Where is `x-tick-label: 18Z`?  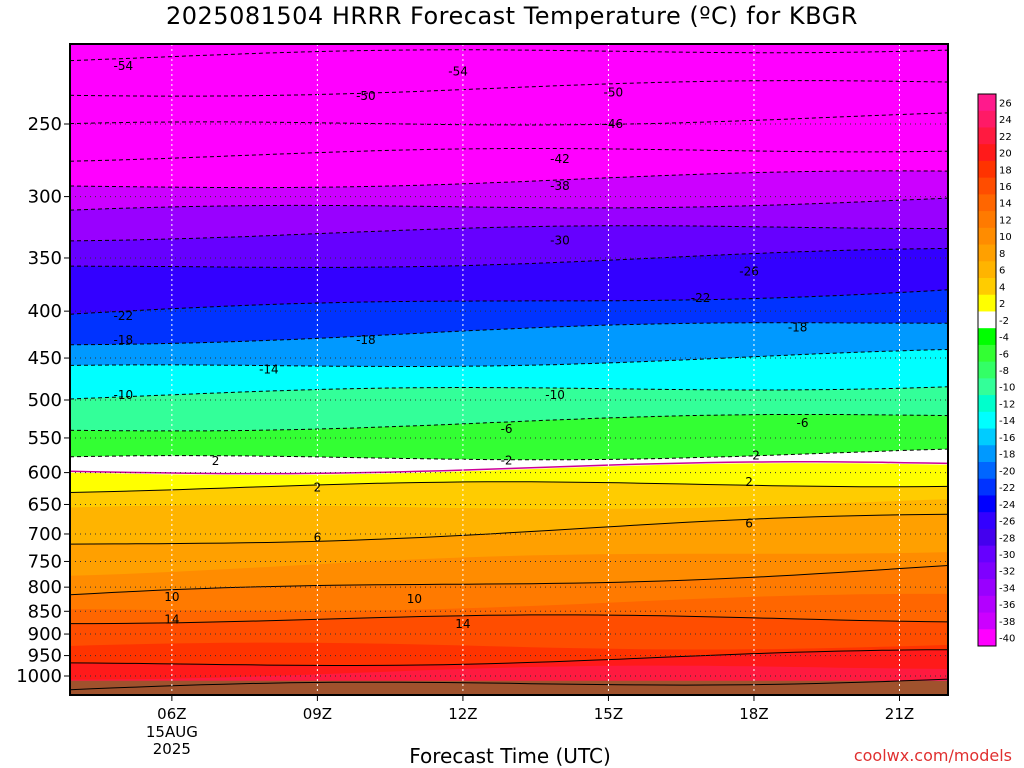 x-tick-label: 18Z is located at coordinates (753, 714).